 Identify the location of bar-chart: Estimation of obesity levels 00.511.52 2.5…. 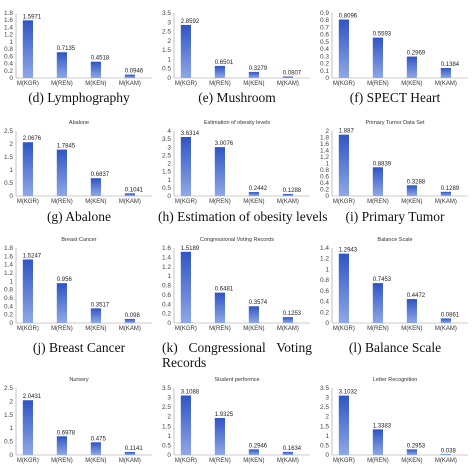
(236, 162).